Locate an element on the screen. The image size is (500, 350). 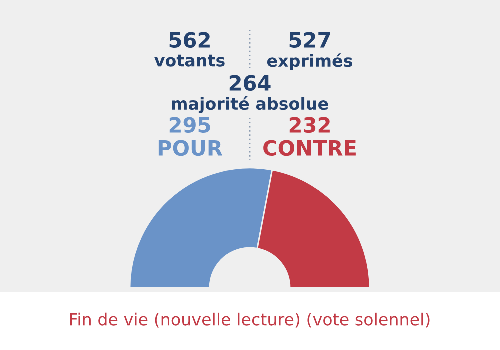
category-label: POUR is located at coordinates (190, 148).